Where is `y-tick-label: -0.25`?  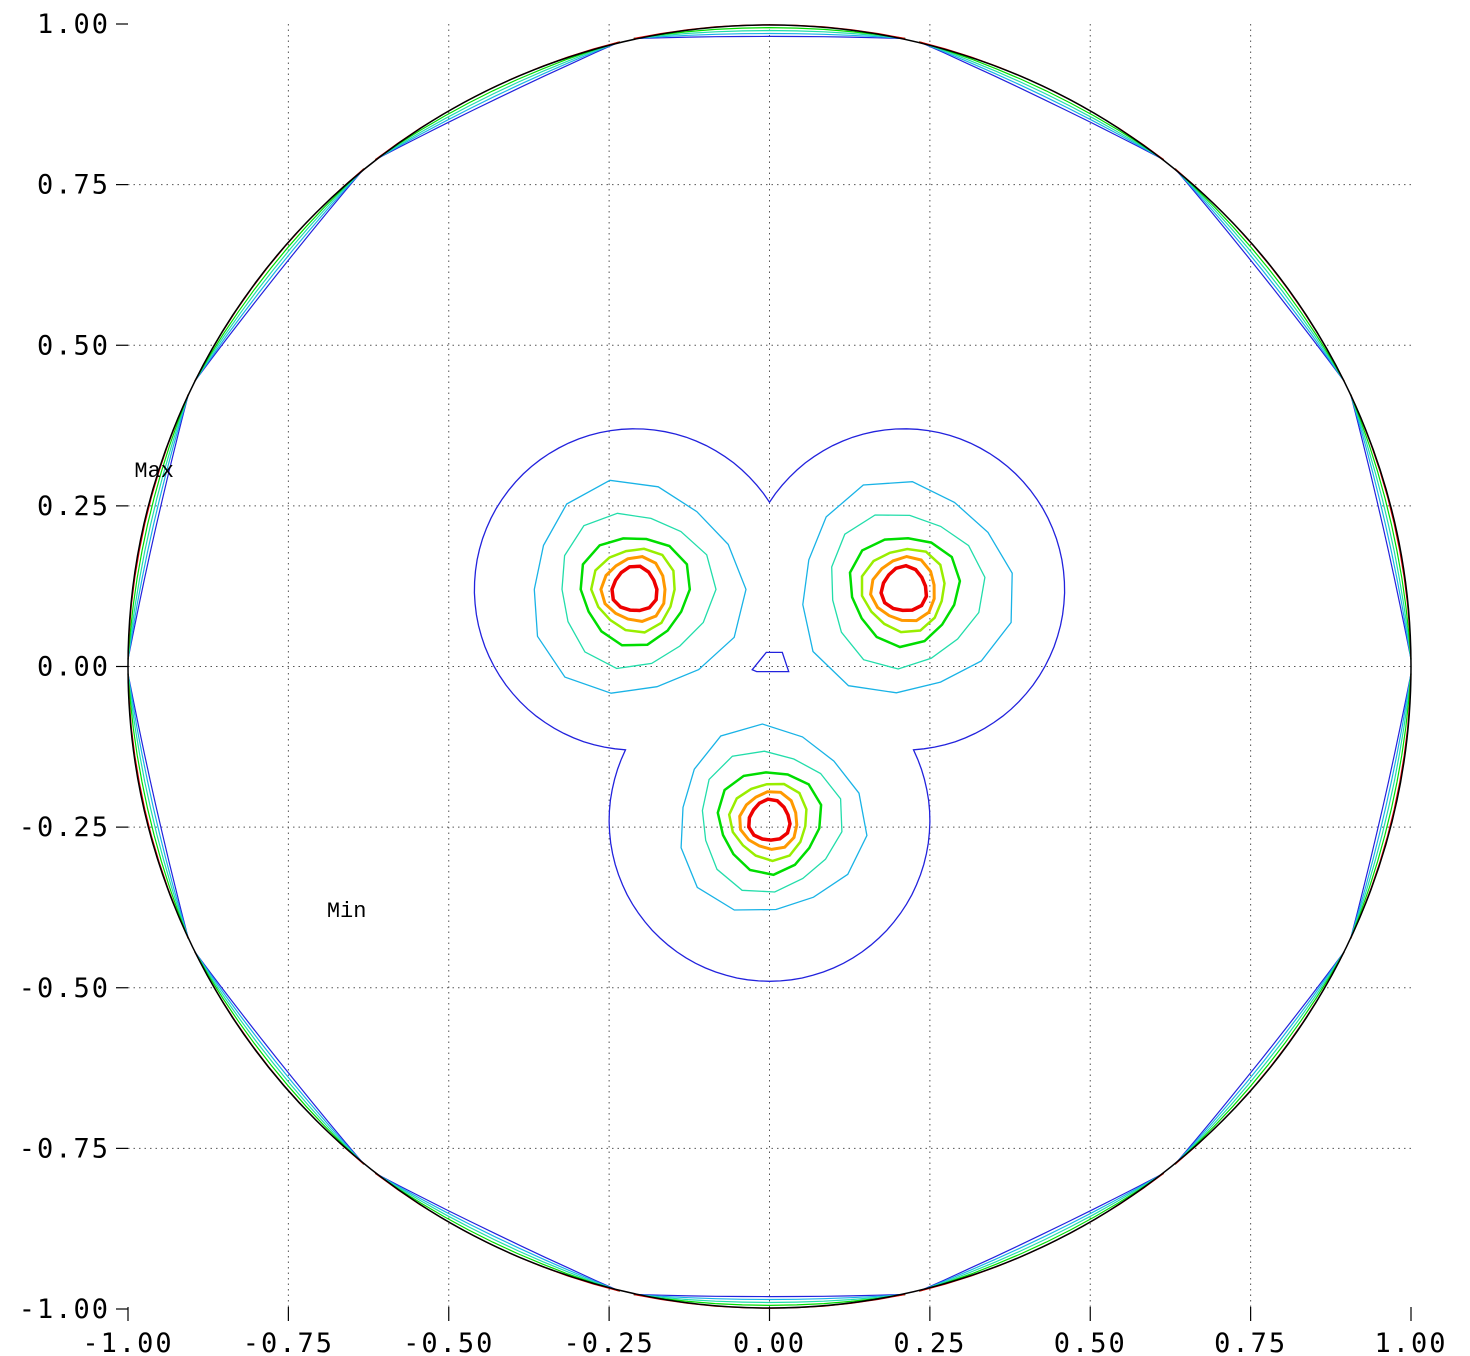
y-tick-label: -0.25 is located at coordinates (64, 827).